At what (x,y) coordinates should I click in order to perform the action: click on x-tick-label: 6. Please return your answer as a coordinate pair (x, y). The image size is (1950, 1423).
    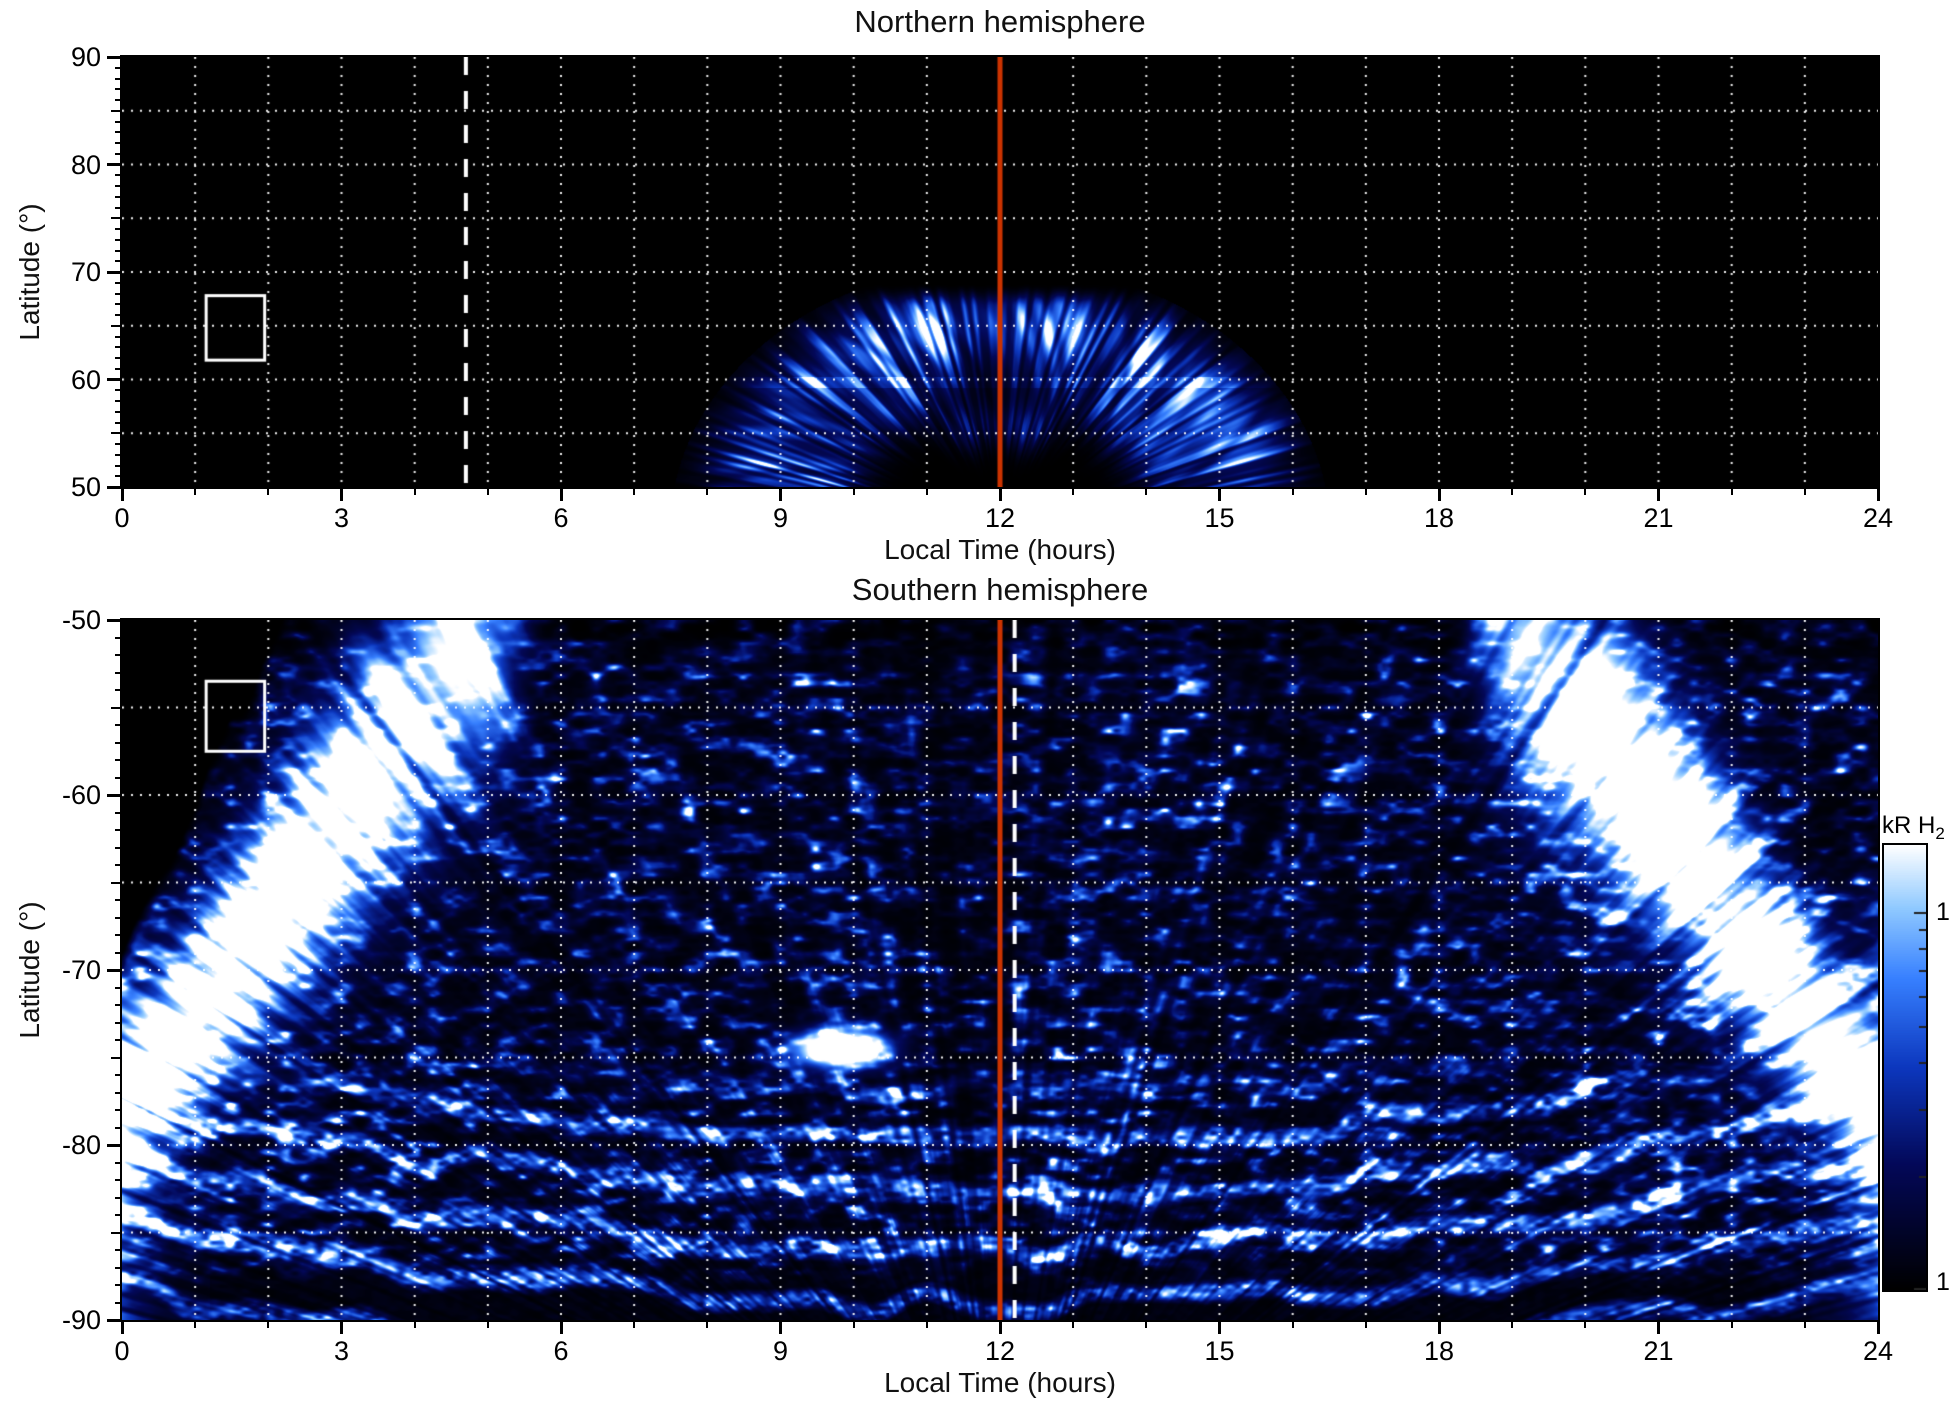
    Looking at the image, I should click on (561, 518).